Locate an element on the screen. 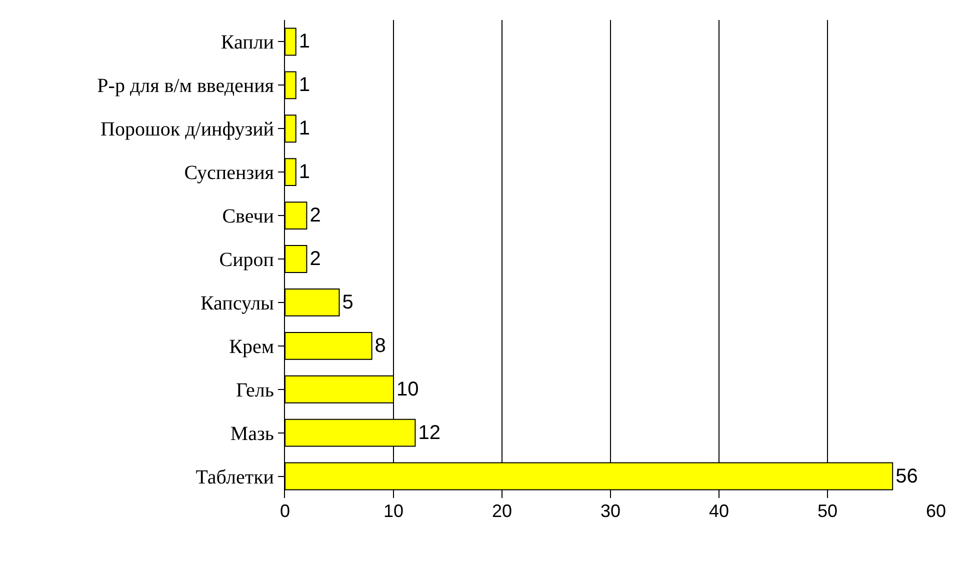 Image resolution: width=968 pixels, height=582 pixels. data-label: 56 is located at coordinates (907, 476).